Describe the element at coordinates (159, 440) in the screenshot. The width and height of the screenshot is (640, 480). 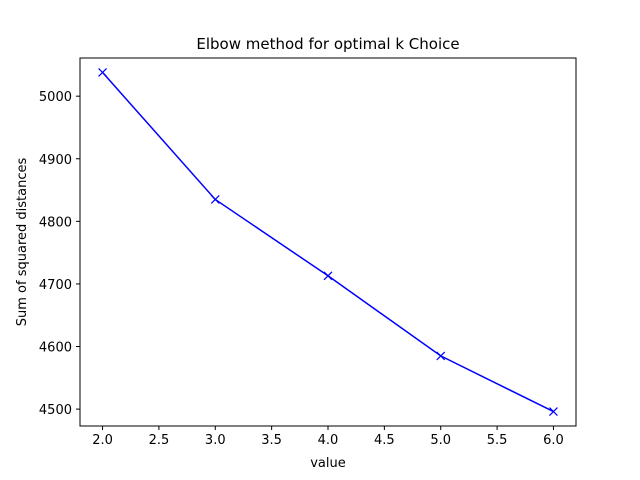
I see `x-tick-label: 2.5` at that location.